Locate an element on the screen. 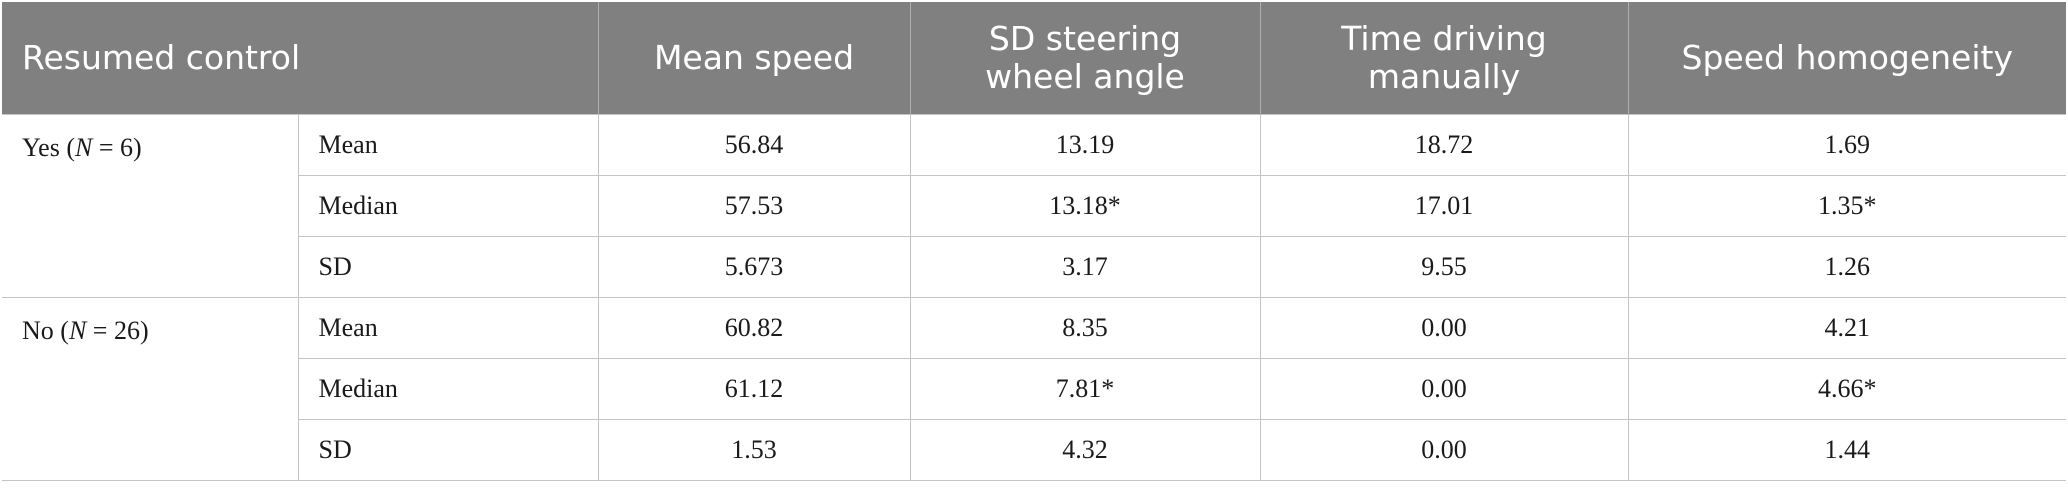 Image resolution: width=2068 pixels, height=500 pixels. table-row: Median 61.12 7.81* 0.00 4.66* is located at coordinates (1034, 389).